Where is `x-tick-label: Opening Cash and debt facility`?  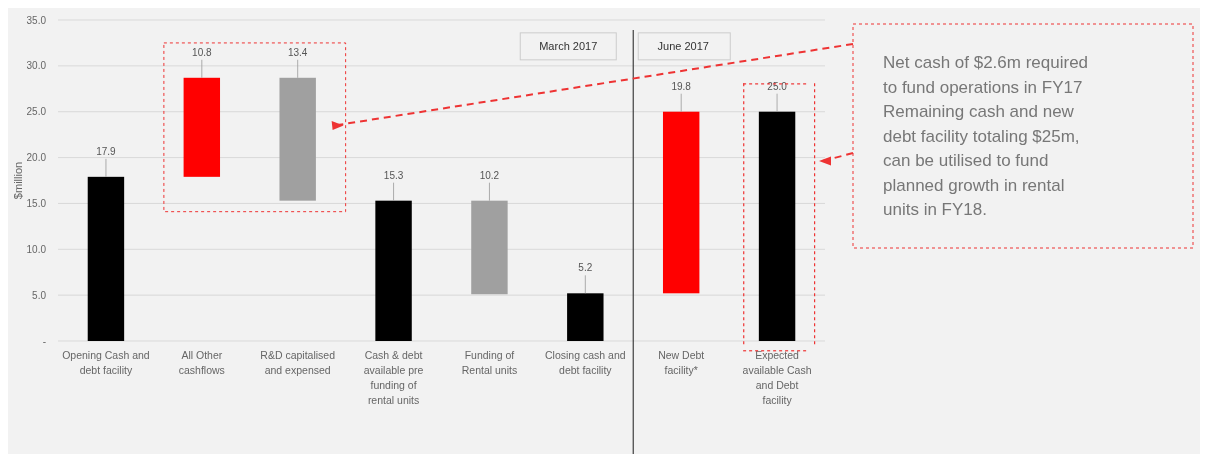
x-tick-label: Opening Cash and debt facility is located at coordinates (106, 362).